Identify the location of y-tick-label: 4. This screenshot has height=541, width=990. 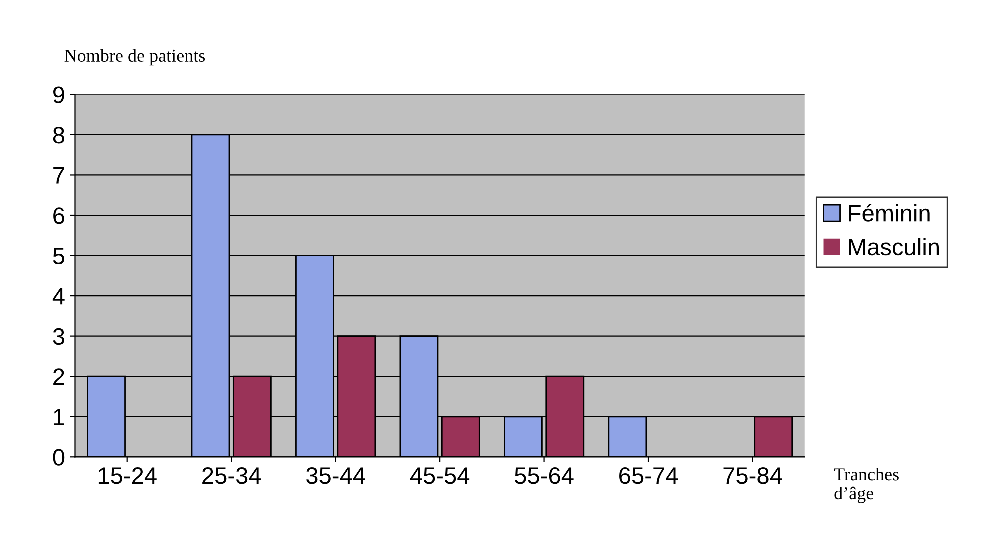
(58, 296).